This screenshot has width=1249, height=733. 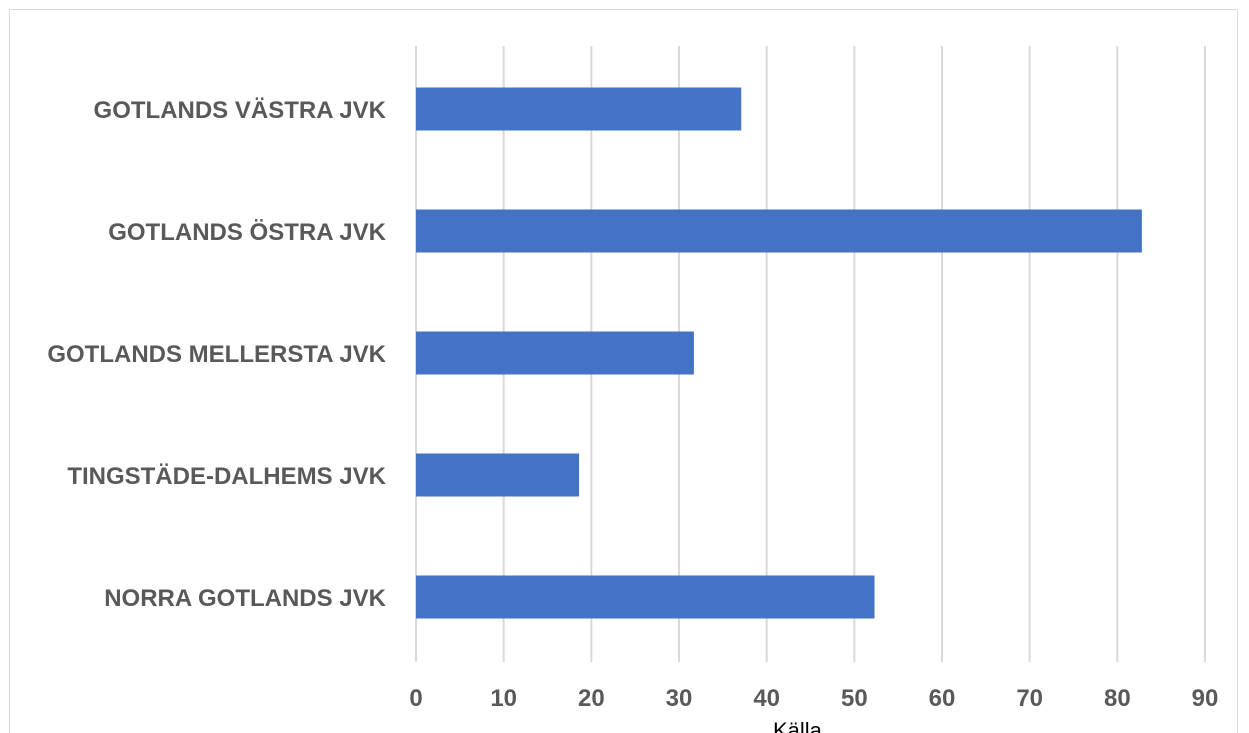 What do you see at coordinates (245, 598) in the screenshot?
I see `category-label: NORRA GOTLANDS JVK` at bounding box center [245, 598].